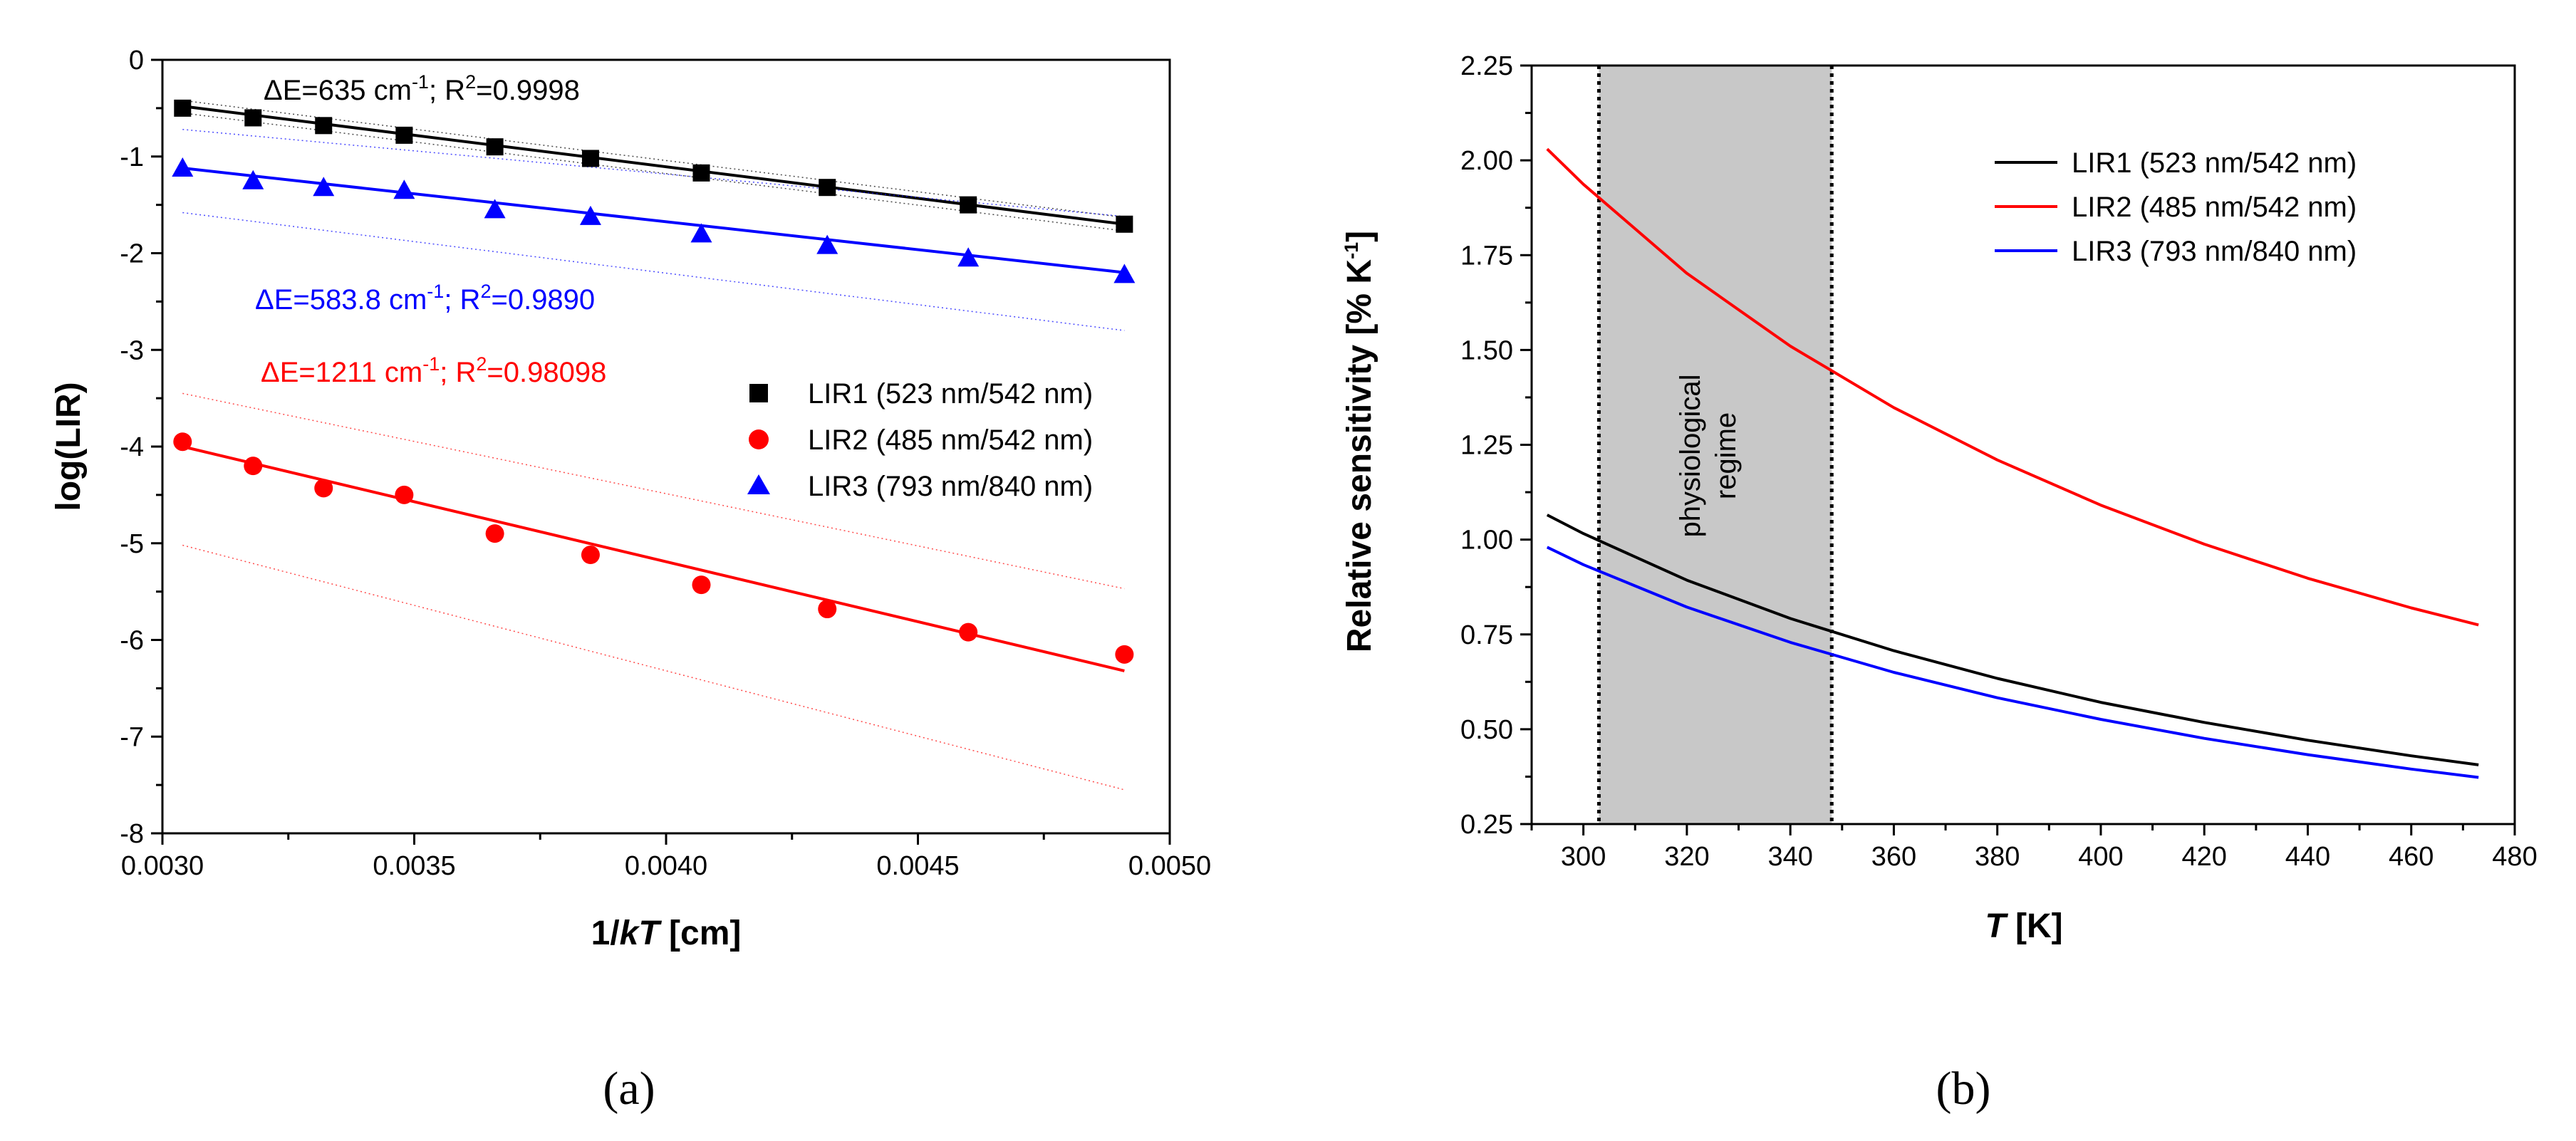 The width and height of the screenshot is (2576, 1141). Describe the element at coordinates (1486, 350) in the screenshot. I see `y-tick-label: 1.50` at that location.